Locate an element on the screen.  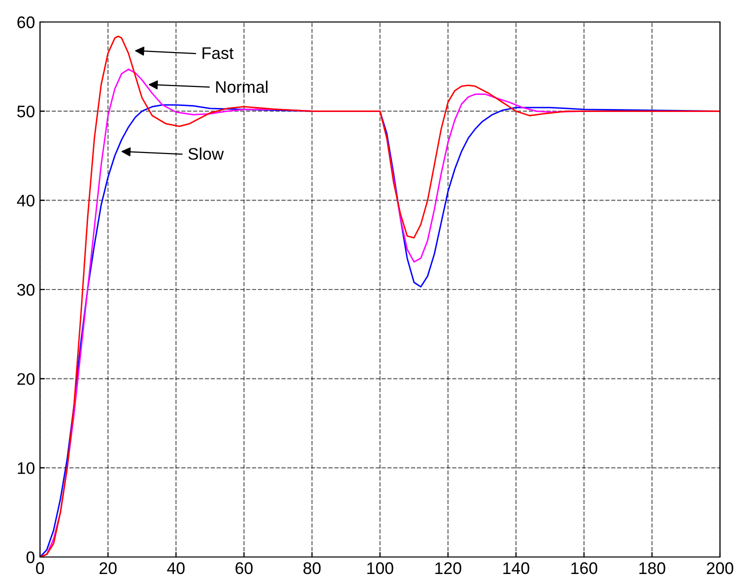
x-tick-label: 20 is located at coordinates (108, 568).